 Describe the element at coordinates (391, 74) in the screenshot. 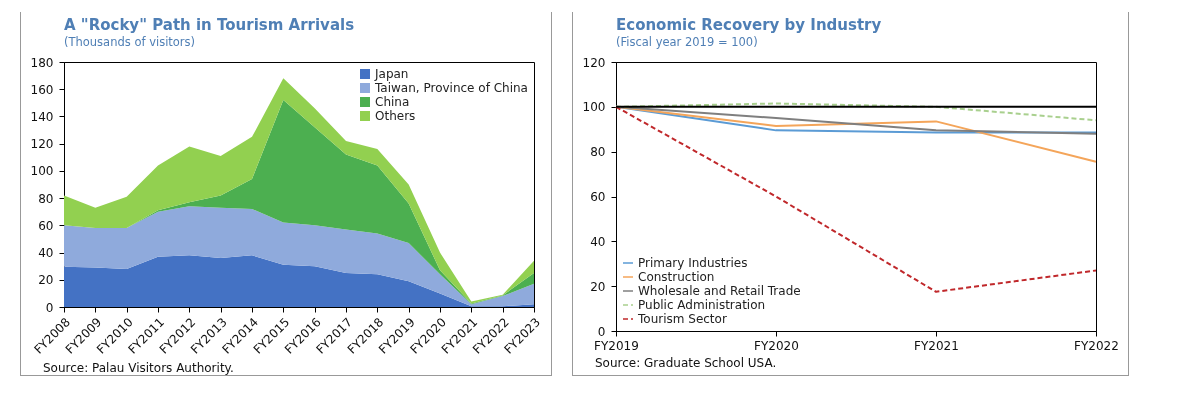

I see `legend-label: Japan` at that location.